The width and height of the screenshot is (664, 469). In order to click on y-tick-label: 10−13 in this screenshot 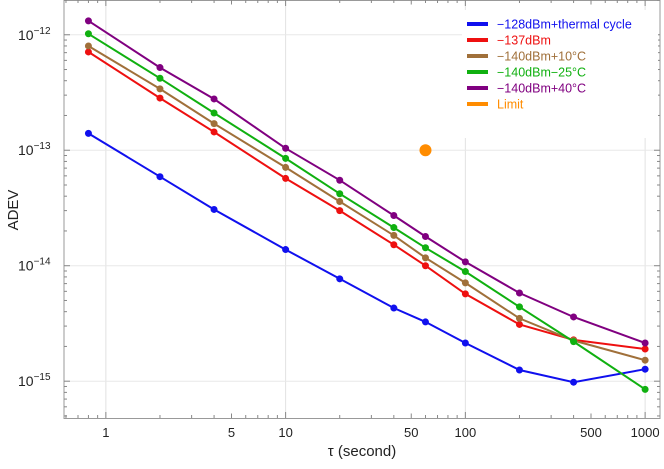, I will do `click(34, 149)`.